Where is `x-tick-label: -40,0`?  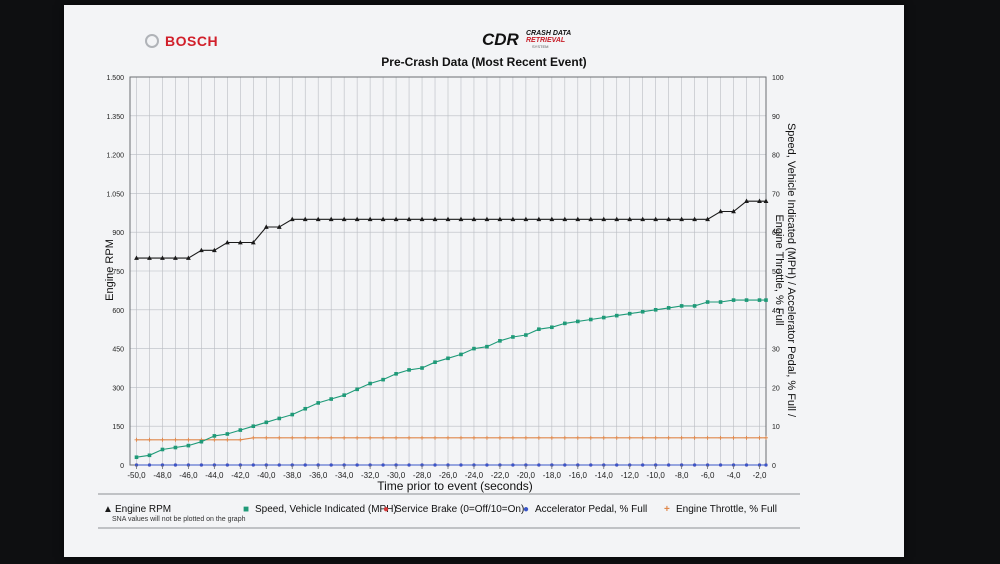
x-tick-label: -40,0 is located at coordinates (266, 475).